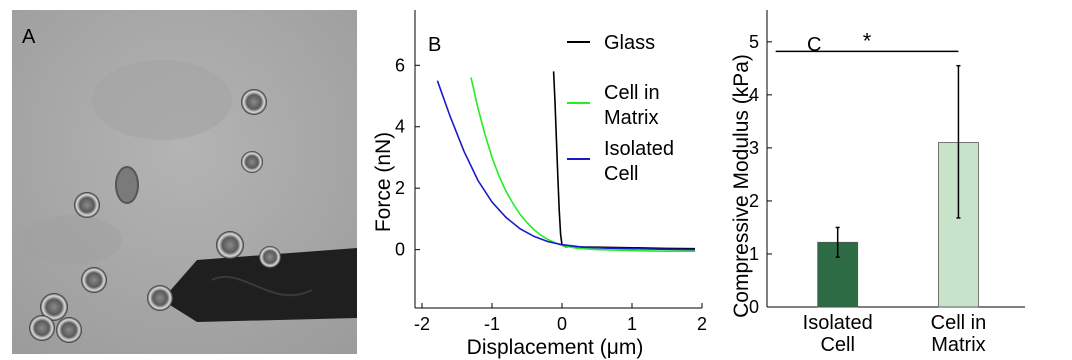 This screenshot has width=1072, height=360. What do you see at coordinates (632, 105) in the screenshot?
I see `legend-label-1: Cell in Matrix` at bounding box center [632, 105].